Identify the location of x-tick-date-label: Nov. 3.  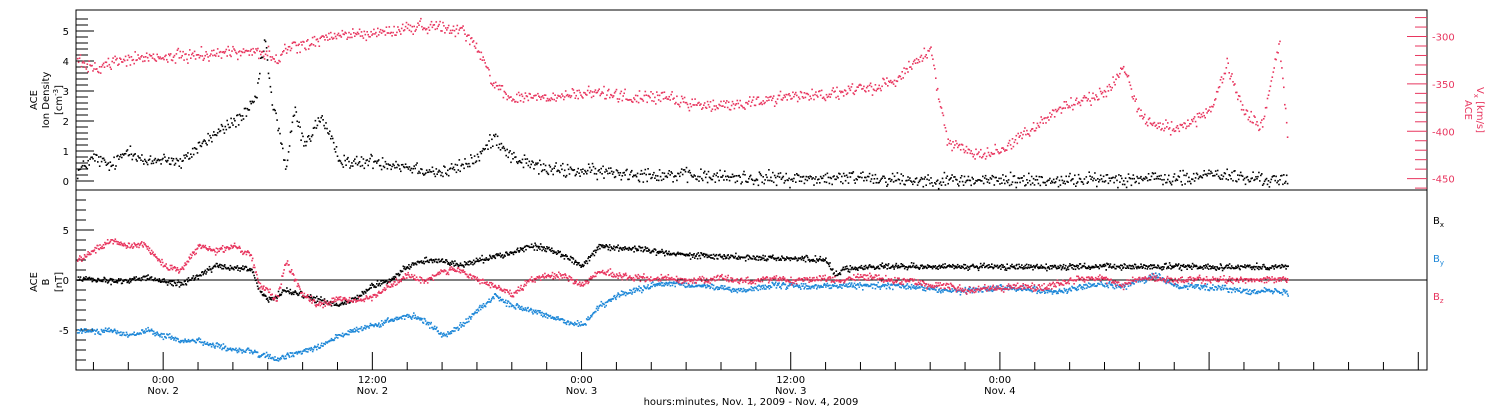
(581, 391).